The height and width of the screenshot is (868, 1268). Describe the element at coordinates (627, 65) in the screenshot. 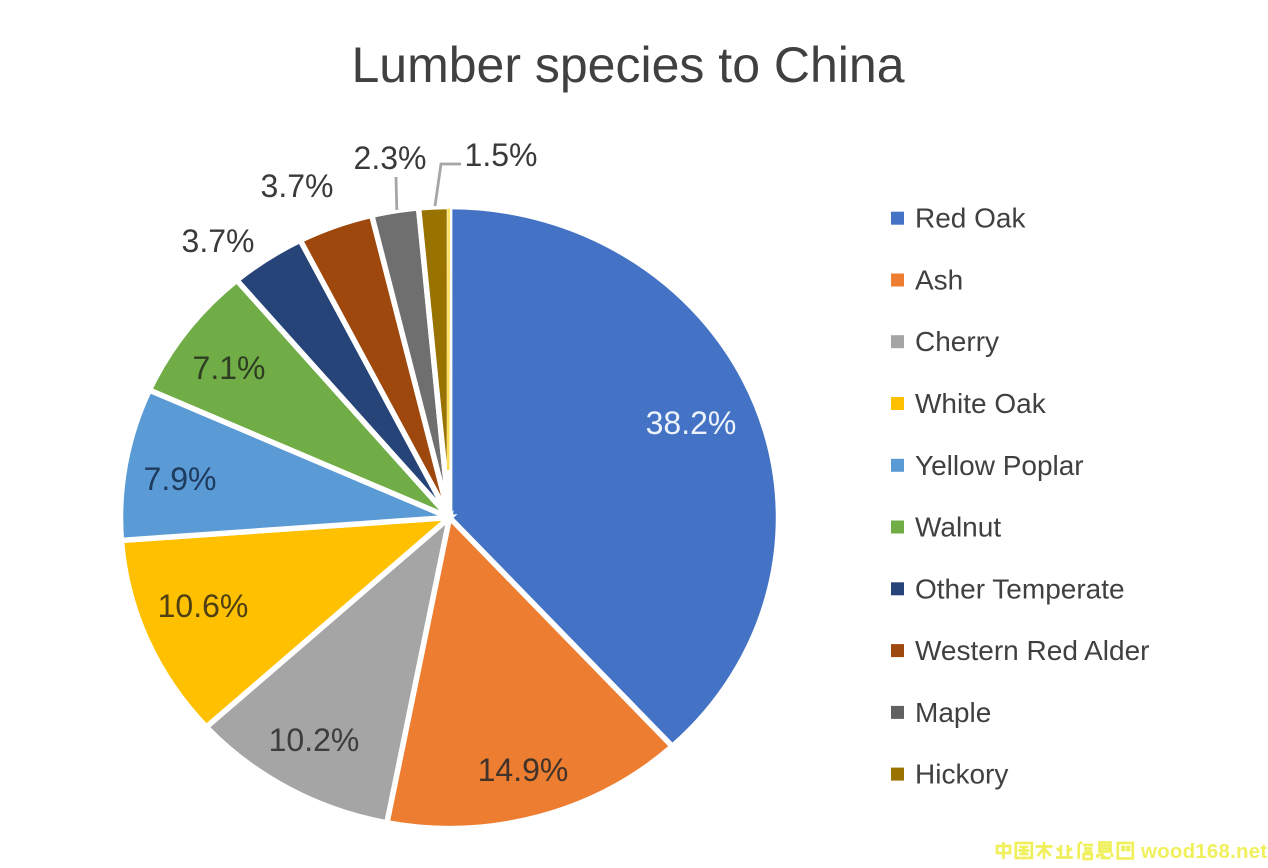

I see `svg-text: Lumber species to China` at that location.